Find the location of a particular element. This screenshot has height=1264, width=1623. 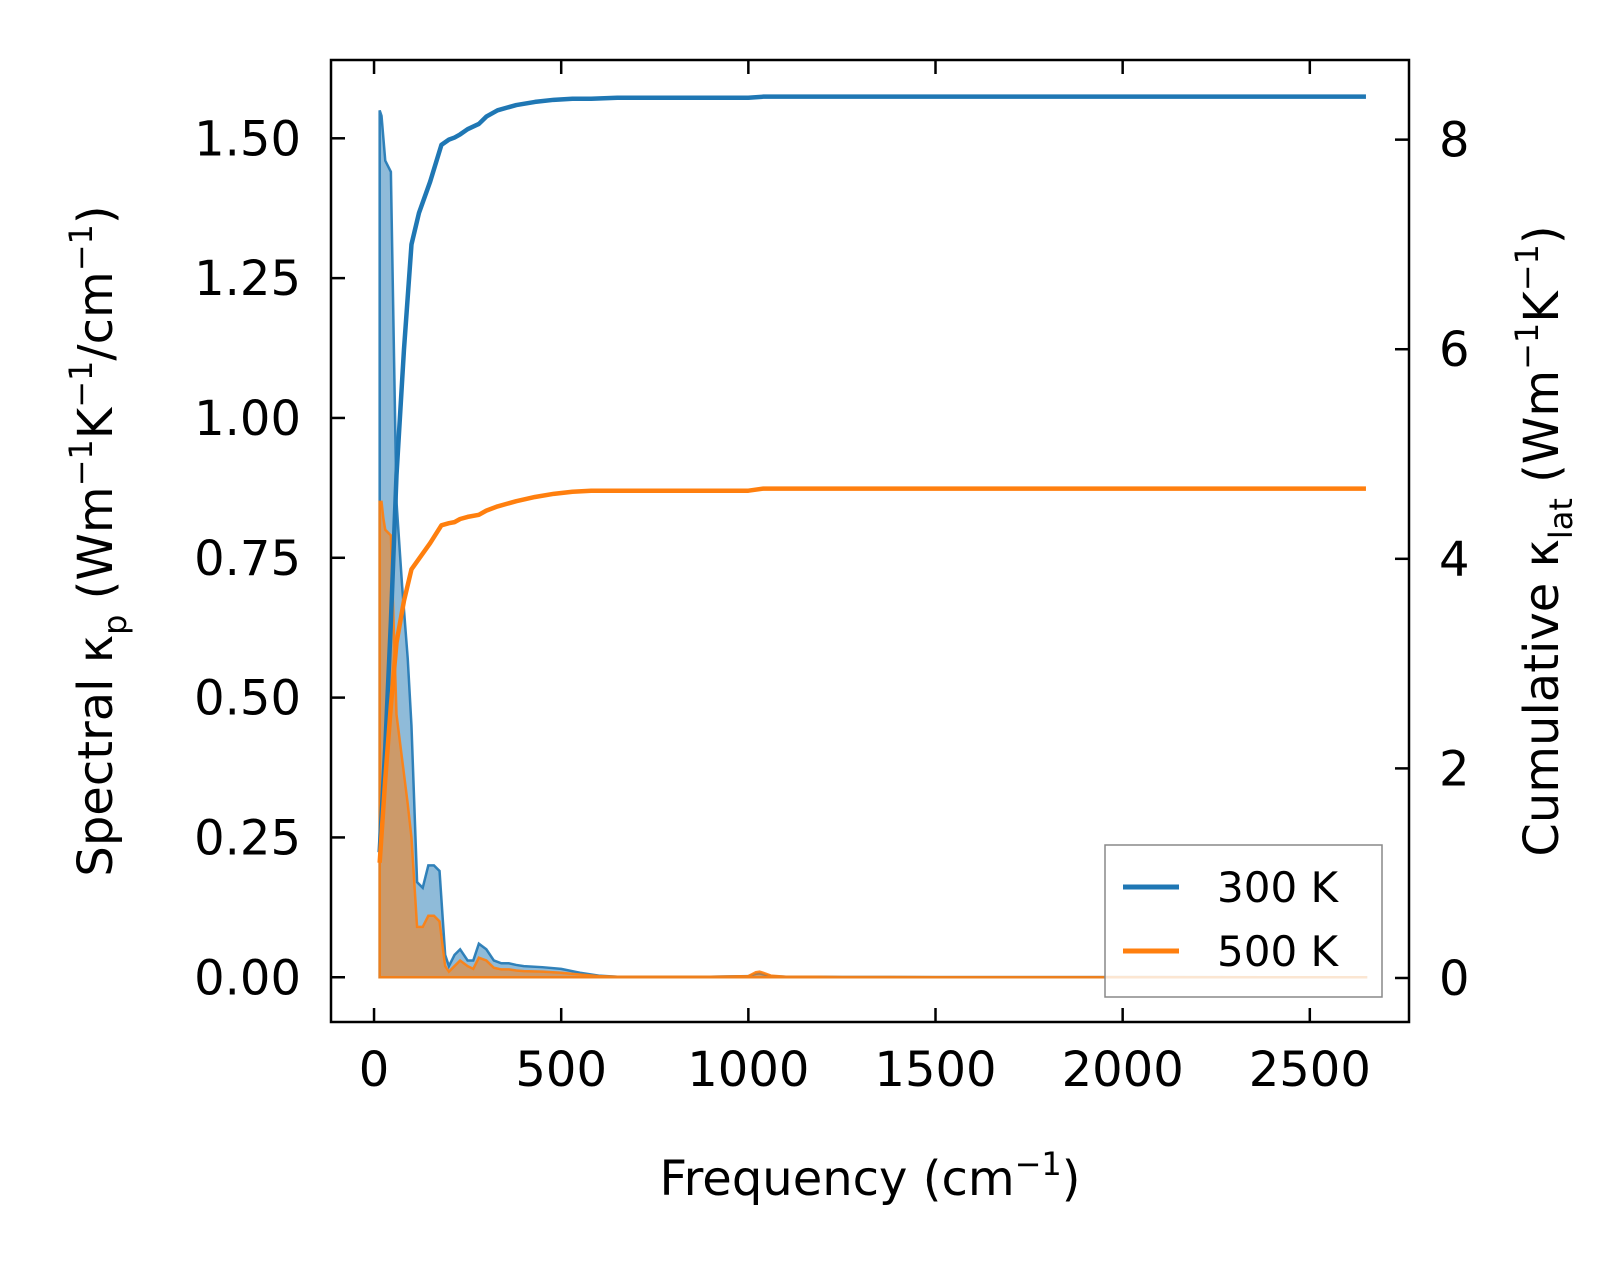

legend-label-300k: 300 K is located at coordinates (1278, 887).